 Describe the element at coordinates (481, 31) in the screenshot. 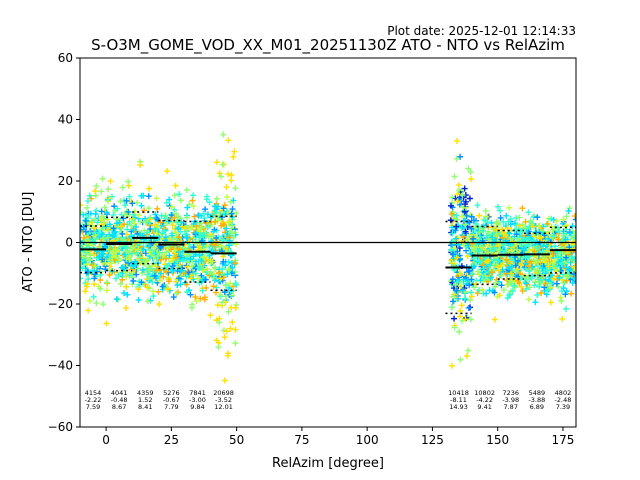

I see `plot-date-label: Plot date: 2025-12-01 12:14:33` at that location.